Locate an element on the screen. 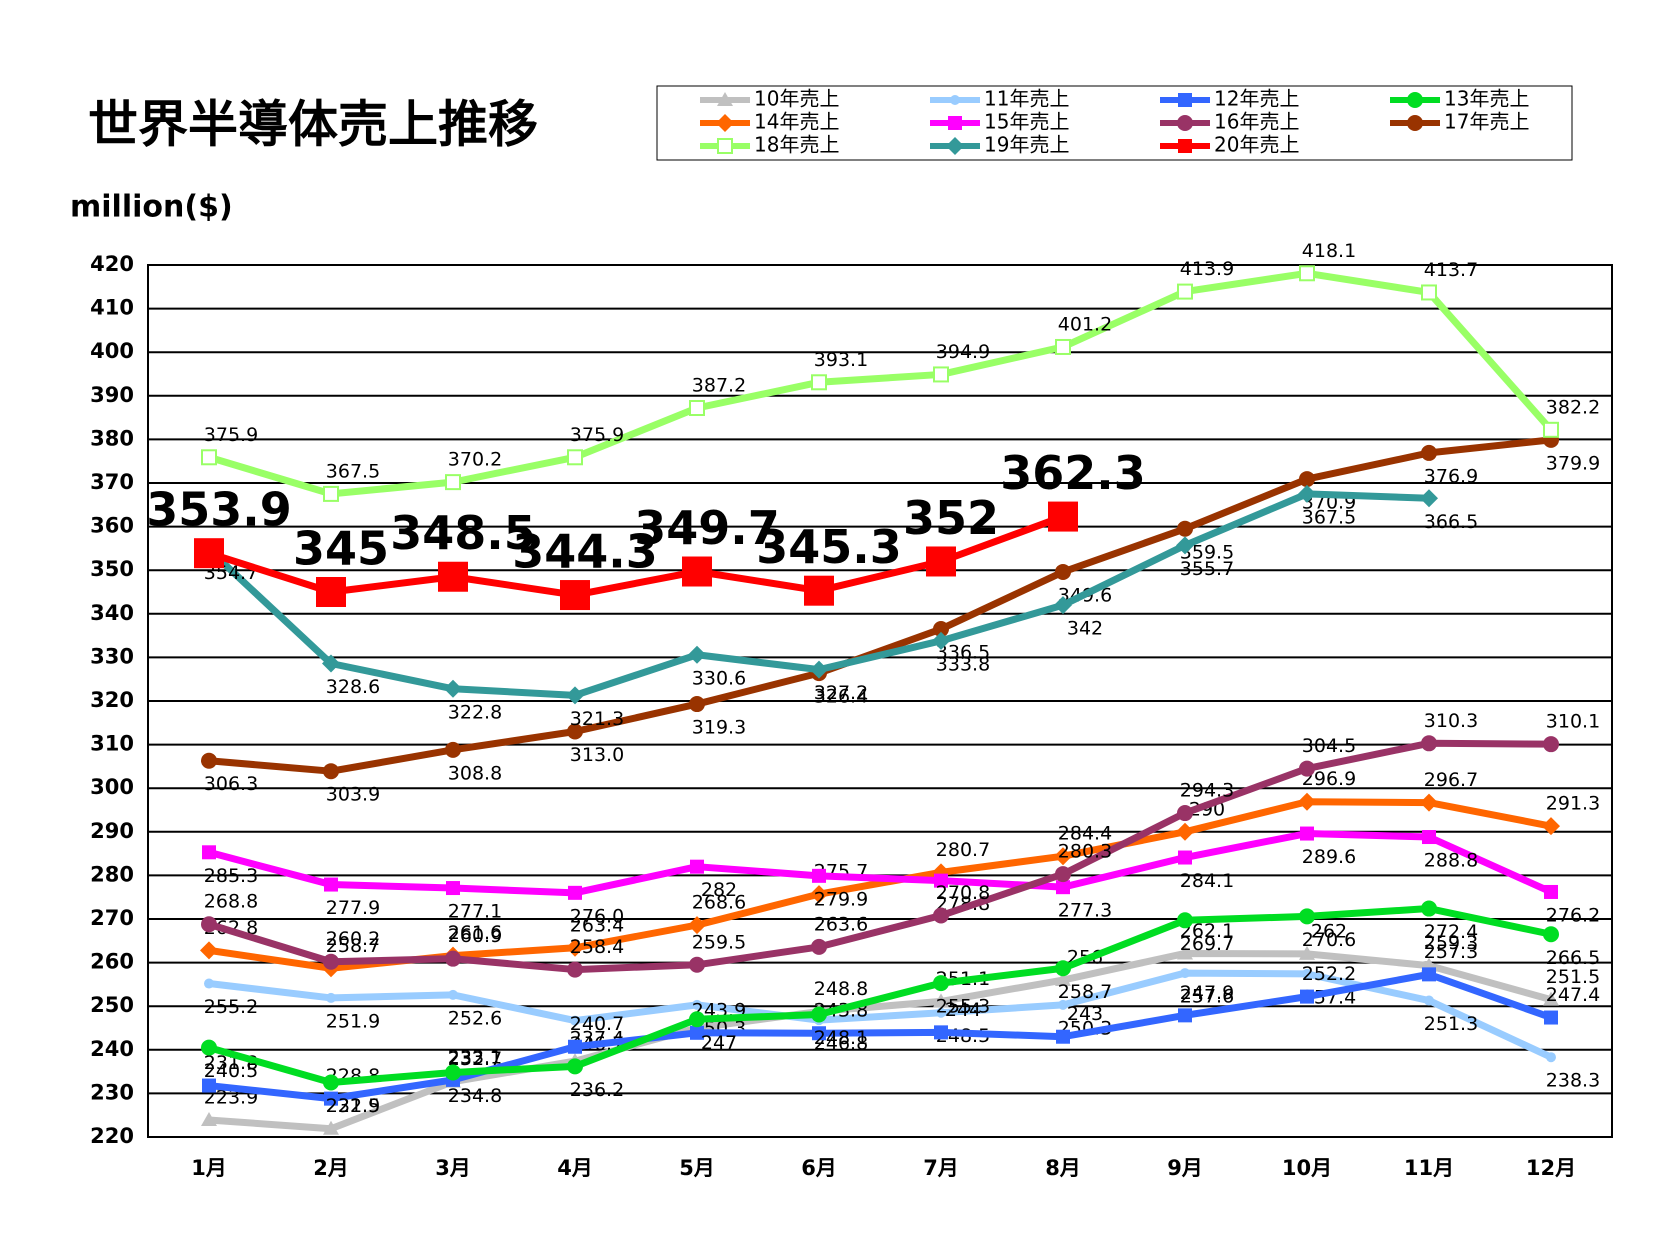  data-label: 277.9 is located at coordinates (353, 908).